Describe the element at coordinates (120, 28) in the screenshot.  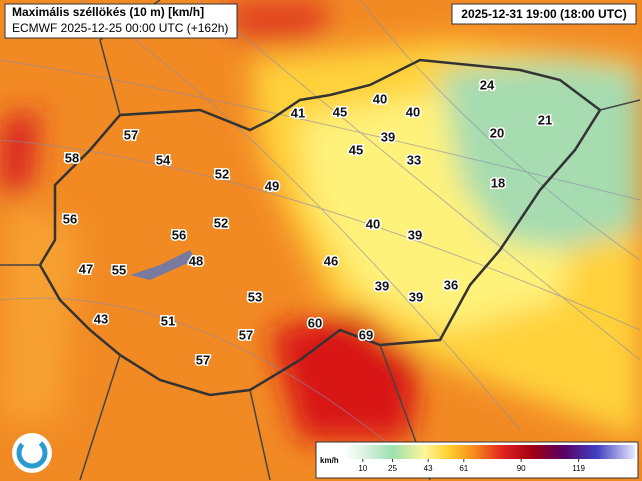
I see `model-run: ECMWF 2025-12-25 00:00 UTC (+162h)` at that location.